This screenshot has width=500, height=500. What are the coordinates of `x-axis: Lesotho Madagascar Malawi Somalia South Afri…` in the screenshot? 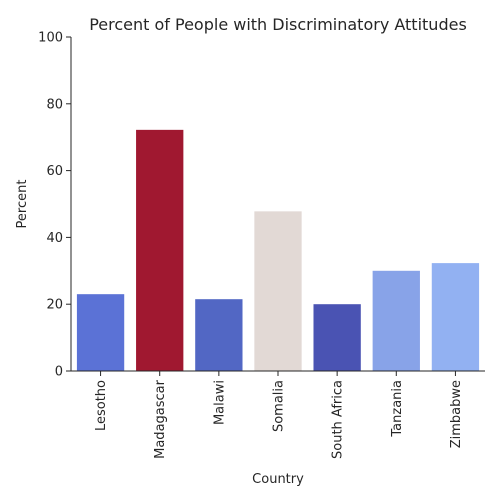 It's located at (278, 415).